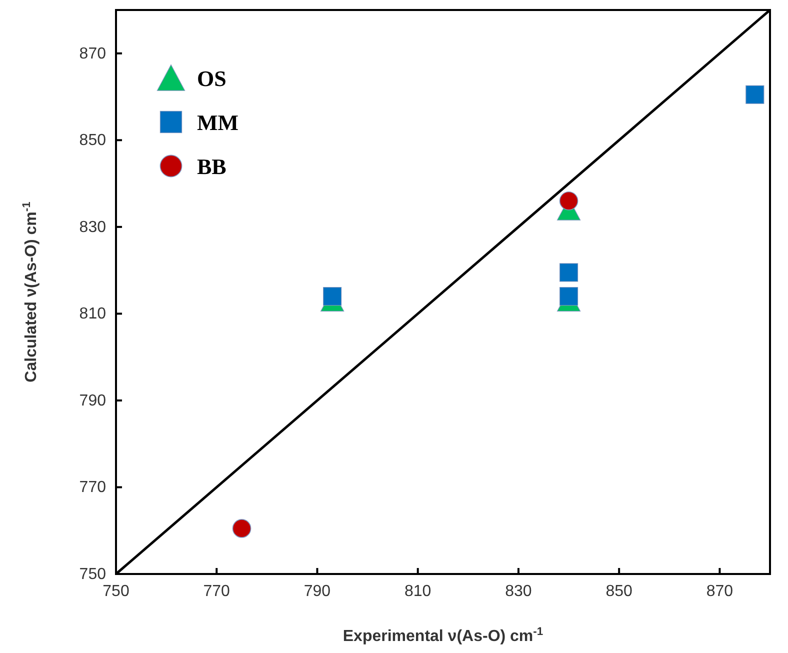  I want to click on y-tick-label: 870, so click(92, 53).